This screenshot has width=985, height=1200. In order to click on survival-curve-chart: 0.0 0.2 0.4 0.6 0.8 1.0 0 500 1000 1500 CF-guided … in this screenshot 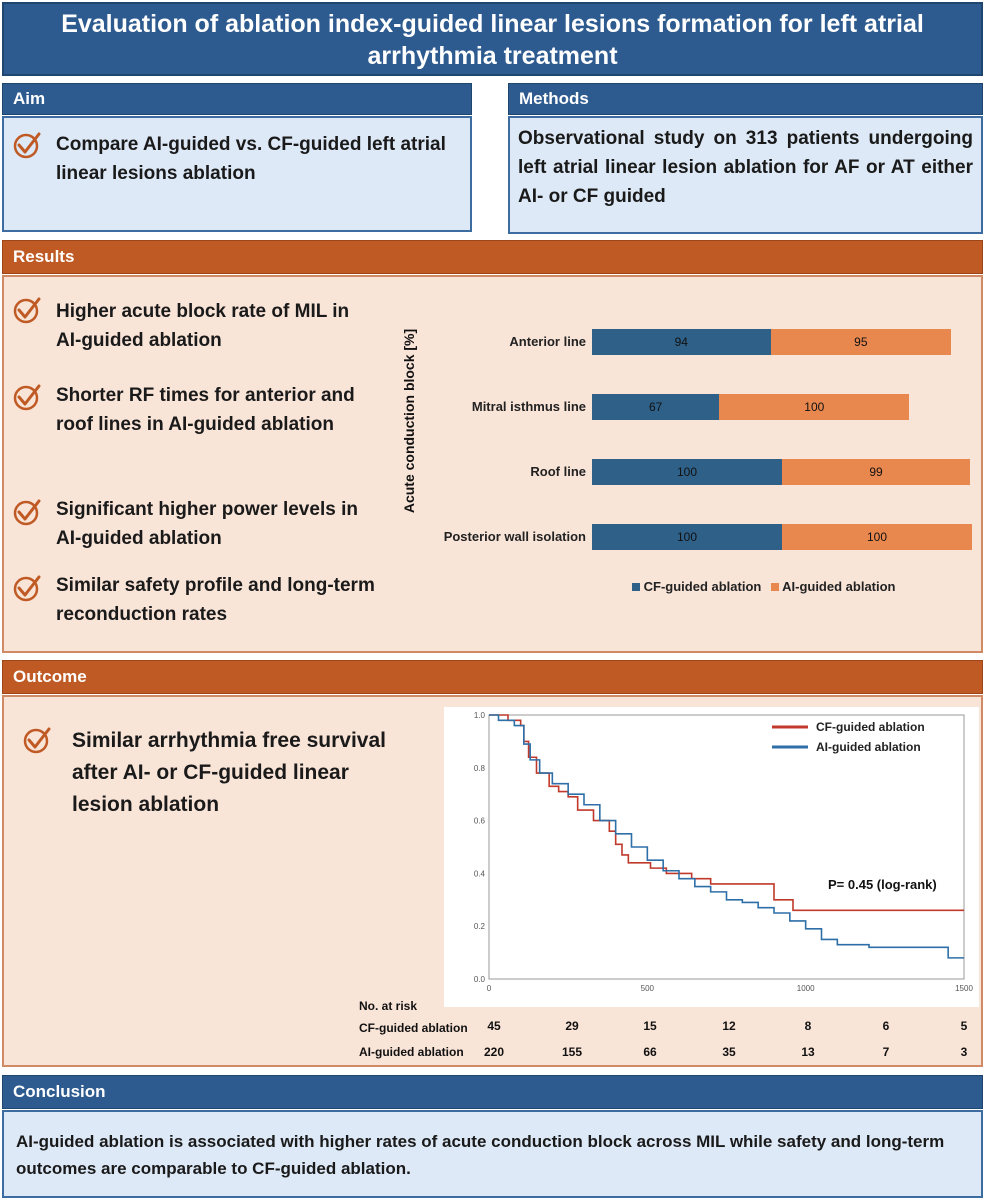, I will do `click(711, 857)`.